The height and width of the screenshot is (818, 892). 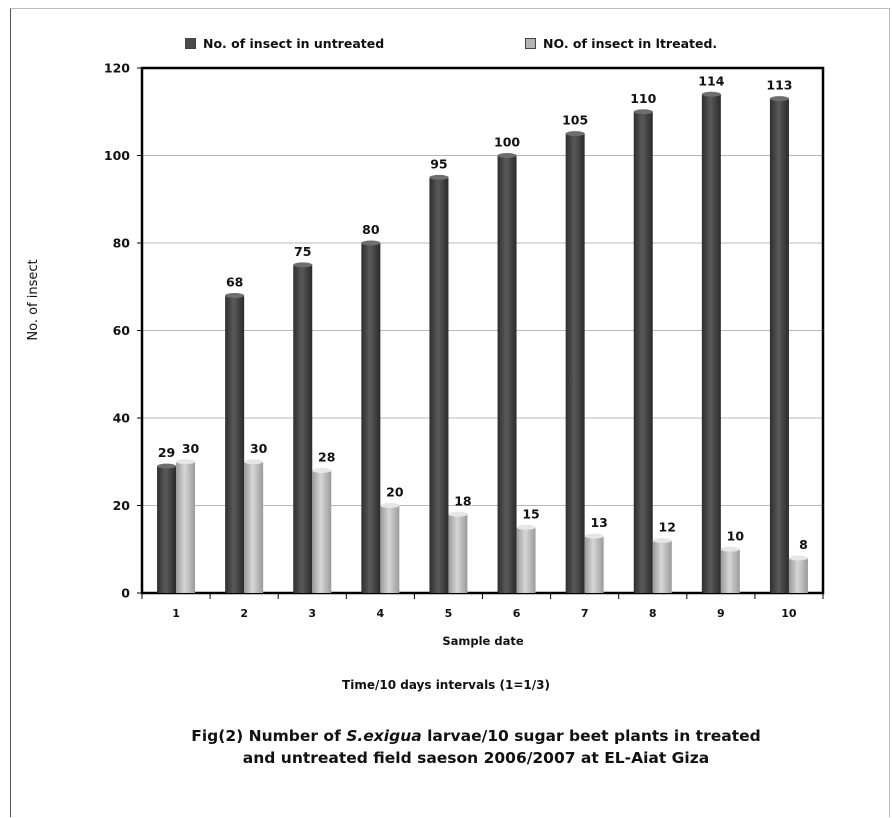 I want to click on data-label-untreated: 105, so click(x=575, y=120).